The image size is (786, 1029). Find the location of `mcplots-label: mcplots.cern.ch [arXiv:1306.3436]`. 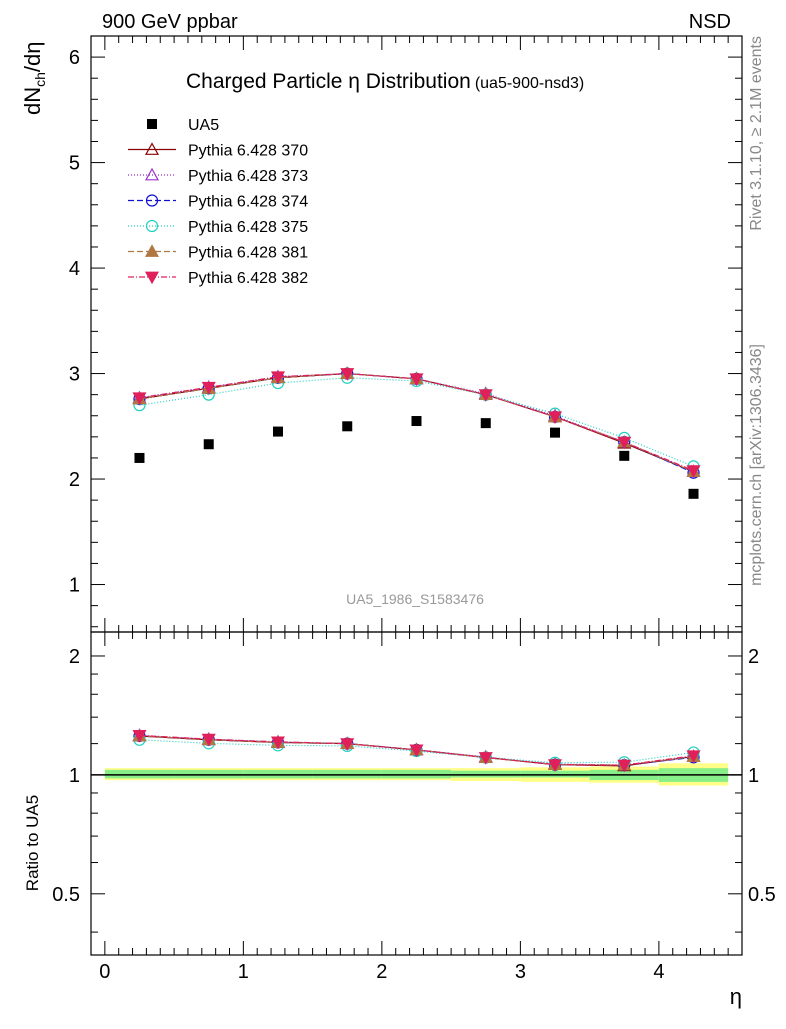

mcplots-label: mcplots.cern.ch [arXiv:1306.3436] is located at coordinates (756, 465).